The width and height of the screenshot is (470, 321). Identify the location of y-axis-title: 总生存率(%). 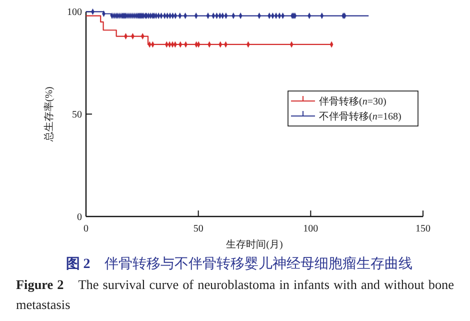
(49, 114).